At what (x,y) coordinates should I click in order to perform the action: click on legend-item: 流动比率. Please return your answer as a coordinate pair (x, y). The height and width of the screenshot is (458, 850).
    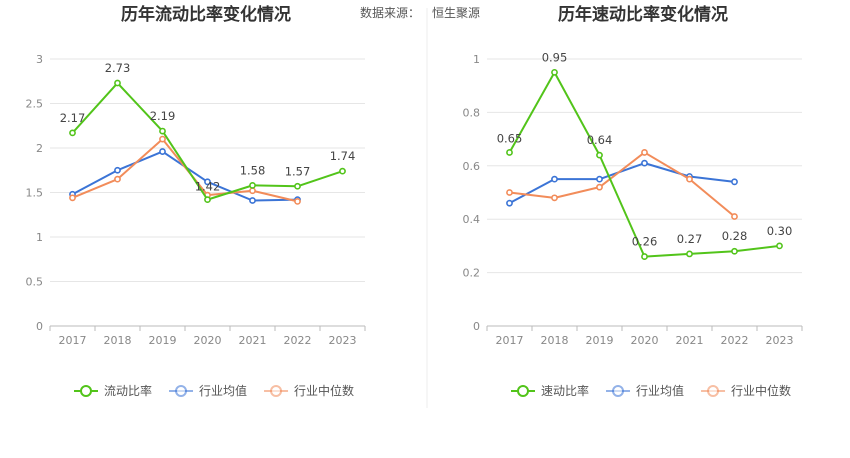
    Looking at the image, I should click on (113, 390).